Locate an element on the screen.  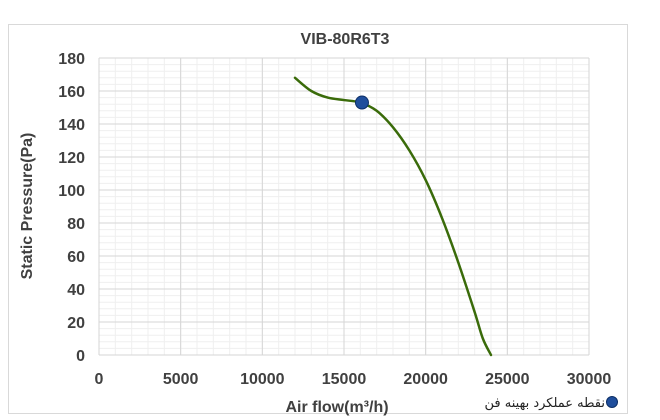
y-tick-label: 0 is located at coordinates (80, 356).